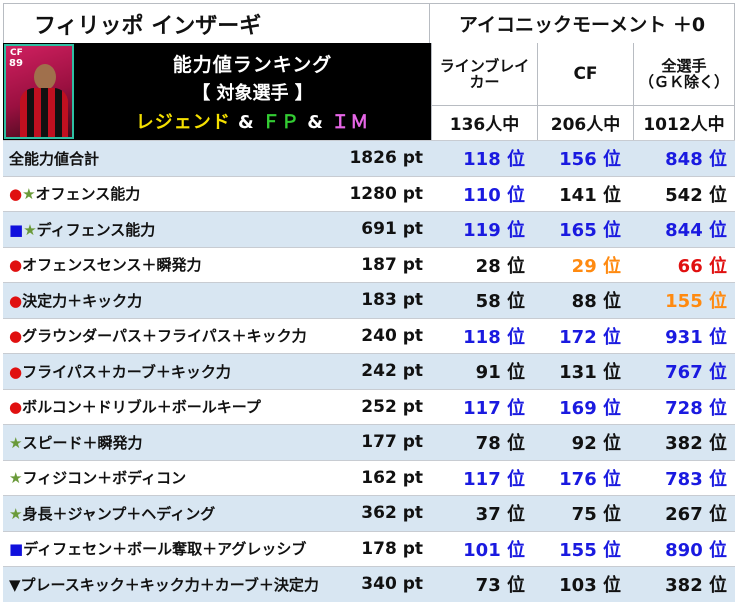 Image resolution: width=738 pixels, height=602 pixels. I want to click on stat-label: ★スピード＋瞬発力, so click(76, 442).